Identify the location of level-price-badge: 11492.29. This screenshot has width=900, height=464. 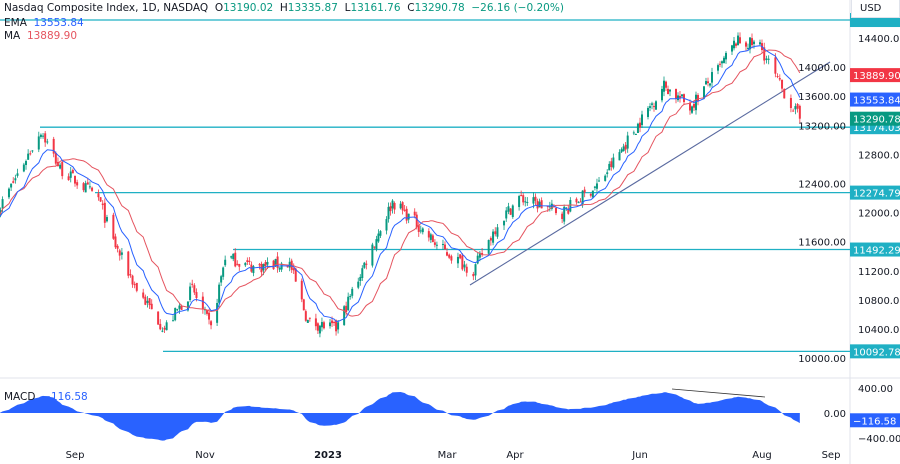
(876, 251).